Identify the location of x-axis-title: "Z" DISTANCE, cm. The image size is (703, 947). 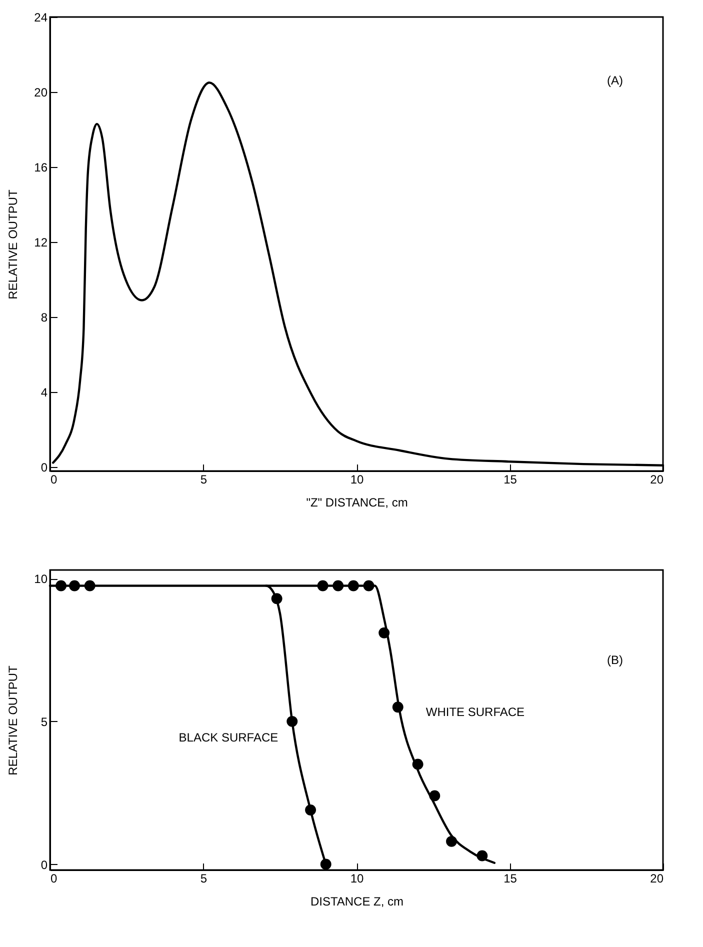
(357, 503).